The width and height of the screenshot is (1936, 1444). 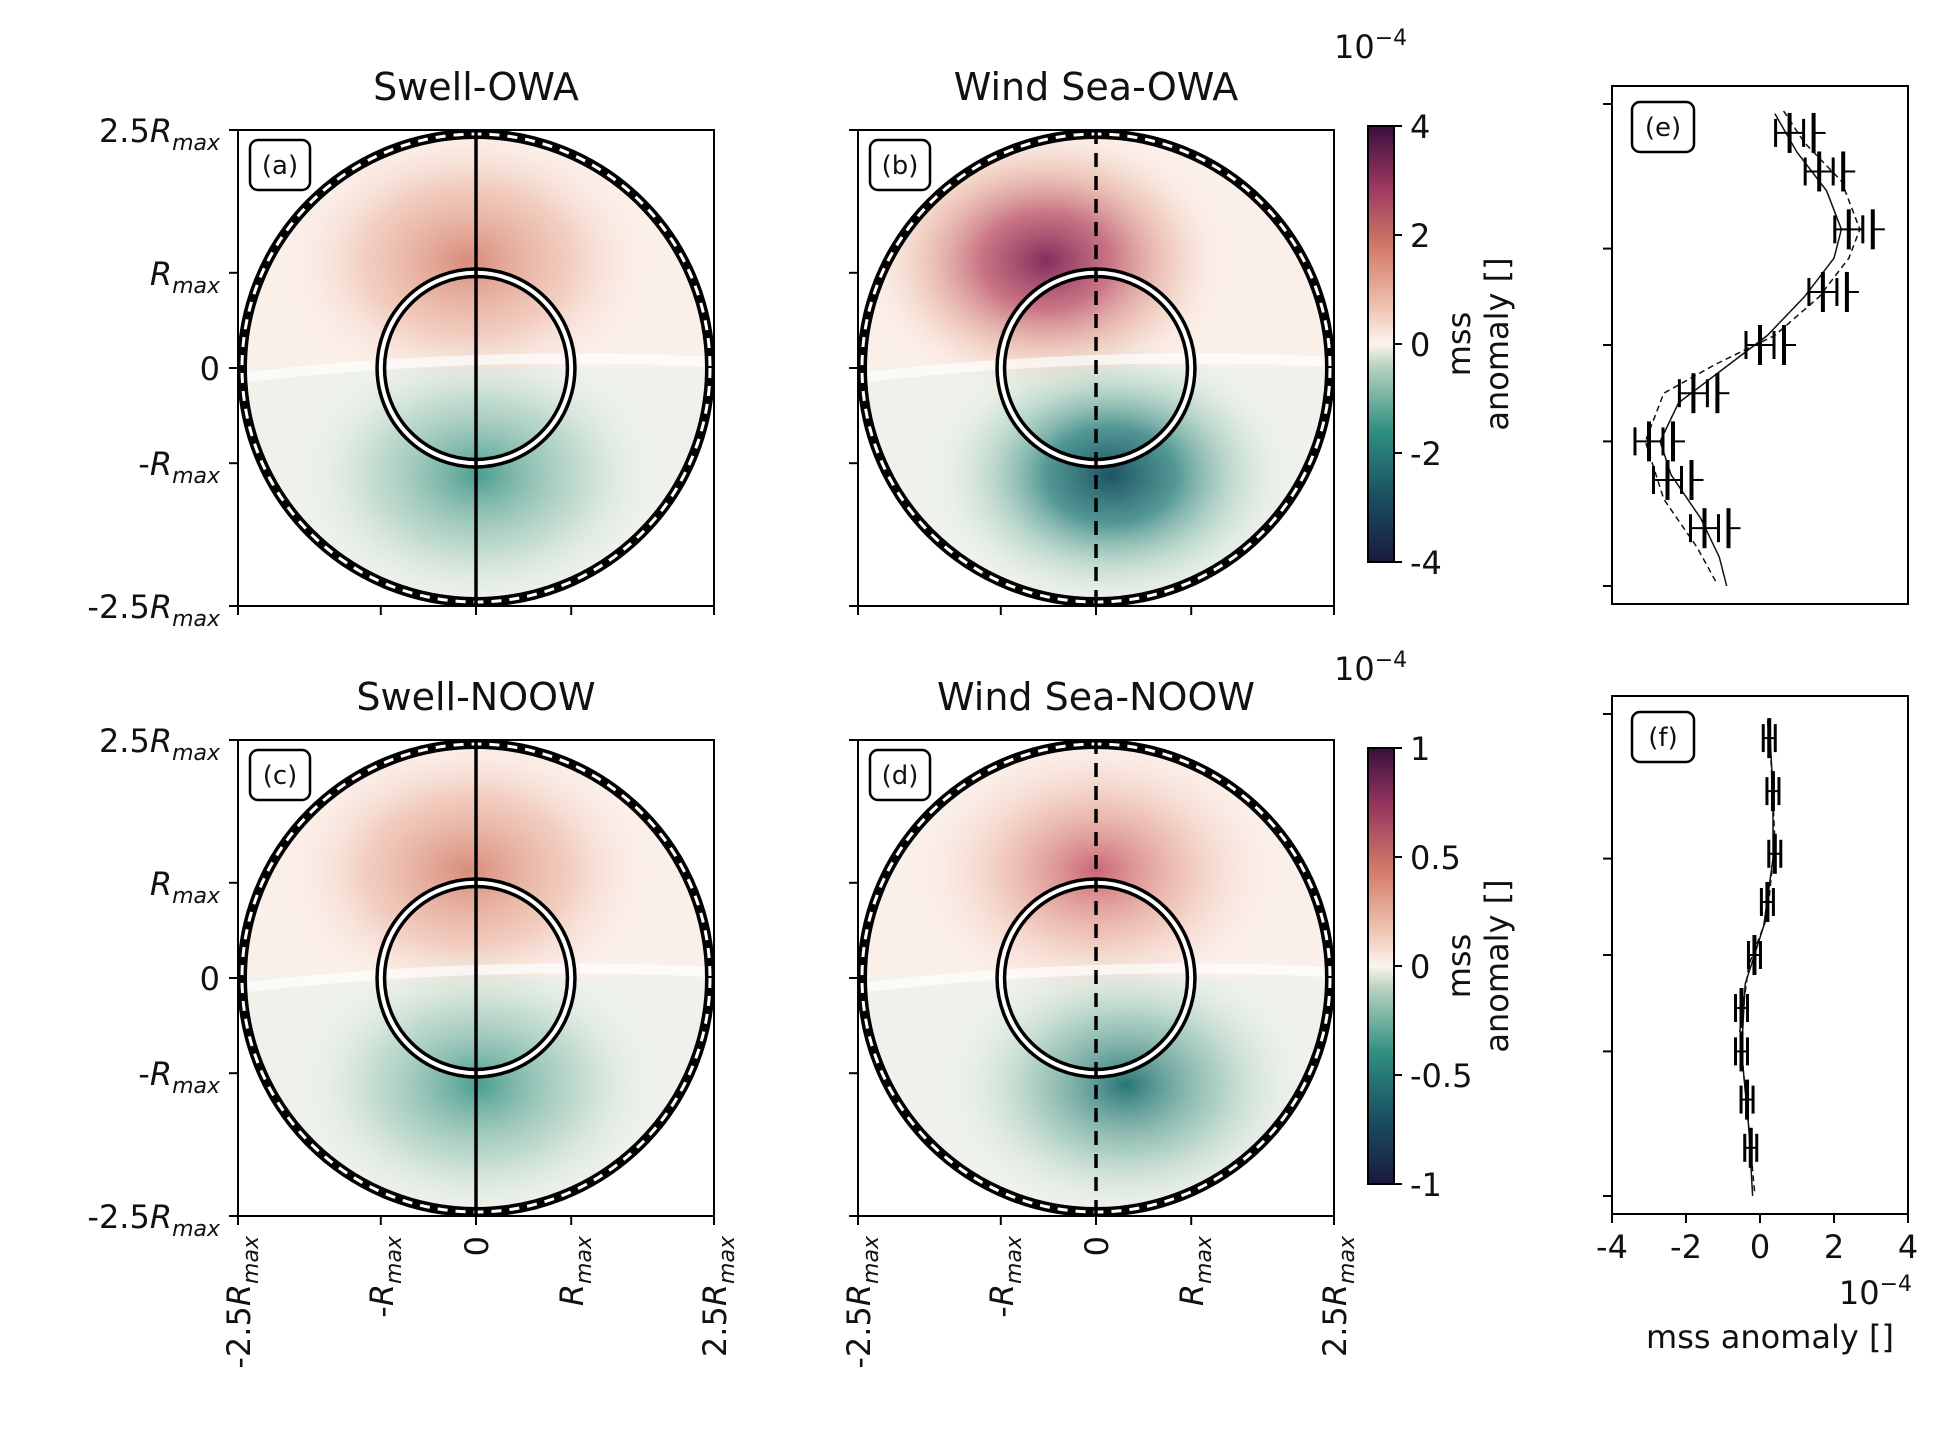 I want to click on panel-e: (e), so click(x=1756, y=345).